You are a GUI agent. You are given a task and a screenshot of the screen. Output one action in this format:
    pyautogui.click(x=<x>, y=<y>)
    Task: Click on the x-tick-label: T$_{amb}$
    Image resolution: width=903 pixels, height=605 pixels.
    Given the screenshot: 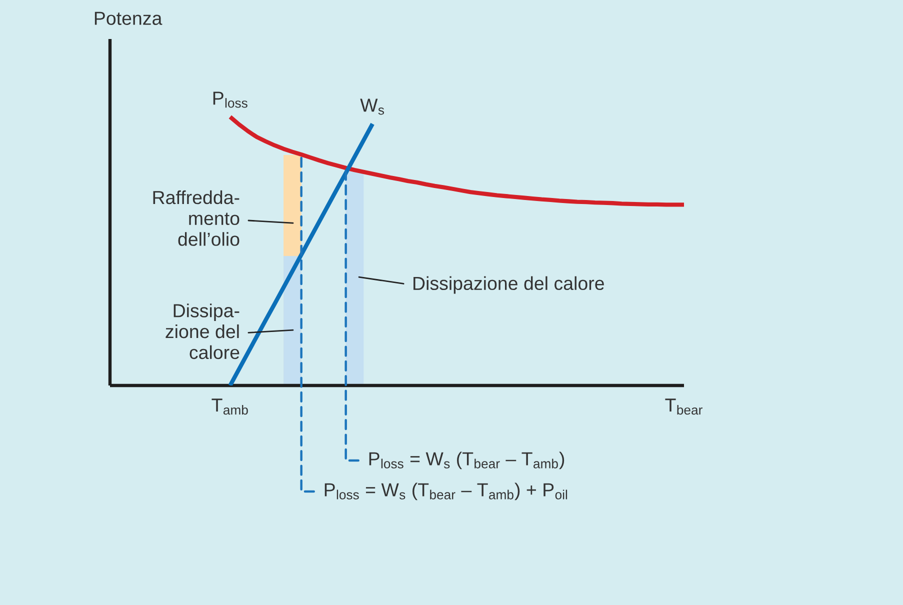 What is the action you would take?
    pyautogui.click(x=230, y=406)
    